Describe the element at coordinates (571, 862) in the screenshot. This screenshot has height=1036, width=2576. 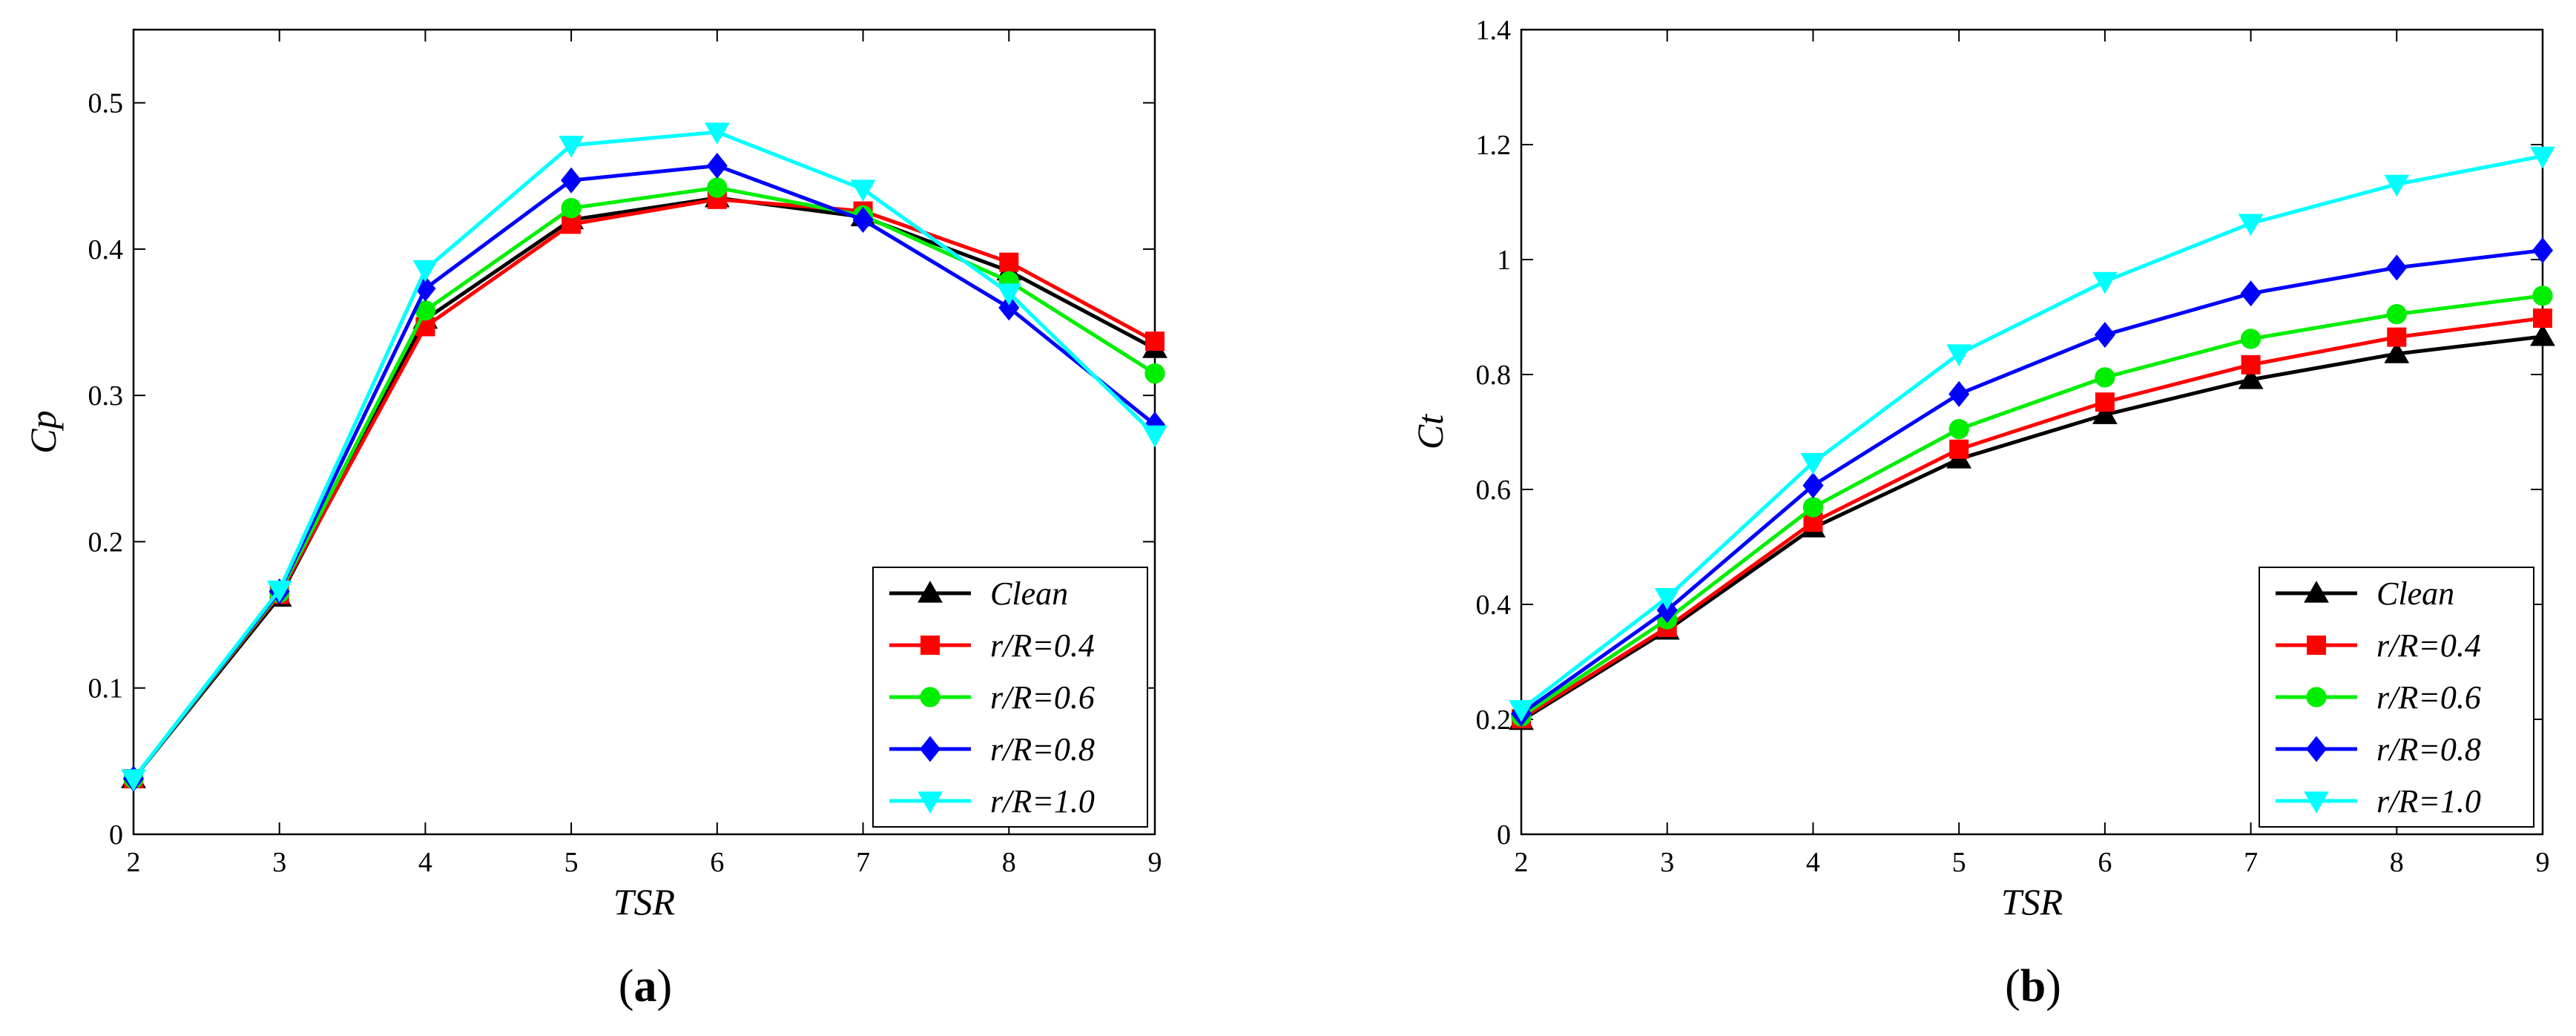
I see `x-tick-label: 5` at that location.